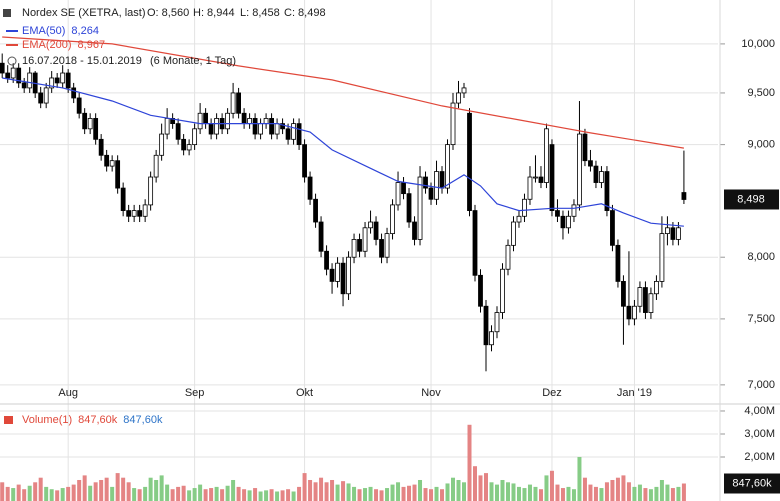 This screenshot has height=501, width=780. Describe the element at coordinates (12, 61) in the screenshot. I see `clock-icon` at that location.